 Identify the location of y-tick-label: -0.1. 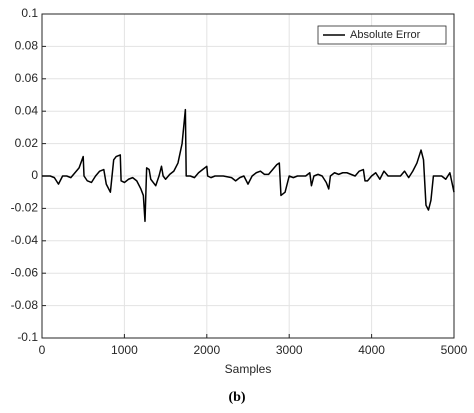
(27, 337).